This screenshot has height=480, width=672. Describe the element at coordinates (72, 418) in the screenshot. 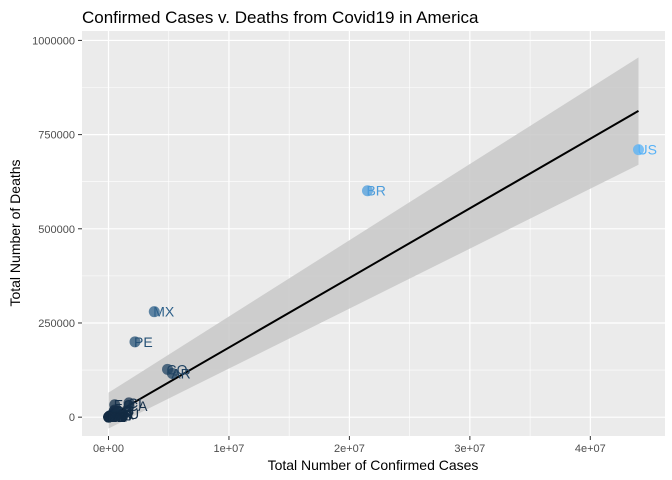

I see `y-tick-label: 0` at that location.